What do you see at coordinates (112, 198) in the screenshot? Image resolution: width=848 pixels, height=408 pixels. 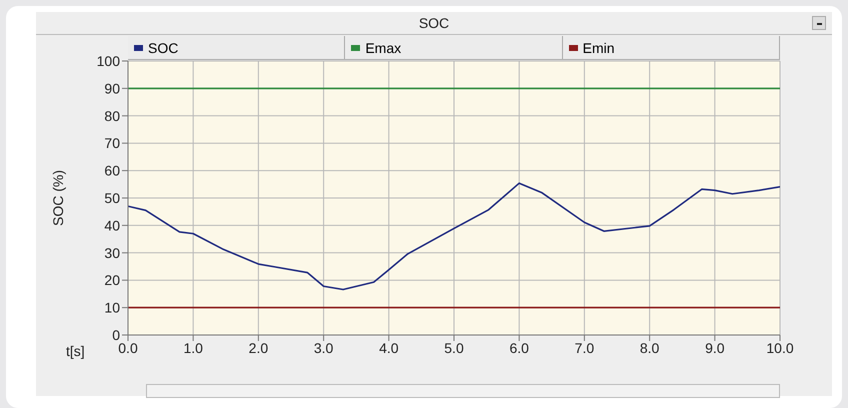 I see `y-tick-label: 50` at bounding box center [112, 198].